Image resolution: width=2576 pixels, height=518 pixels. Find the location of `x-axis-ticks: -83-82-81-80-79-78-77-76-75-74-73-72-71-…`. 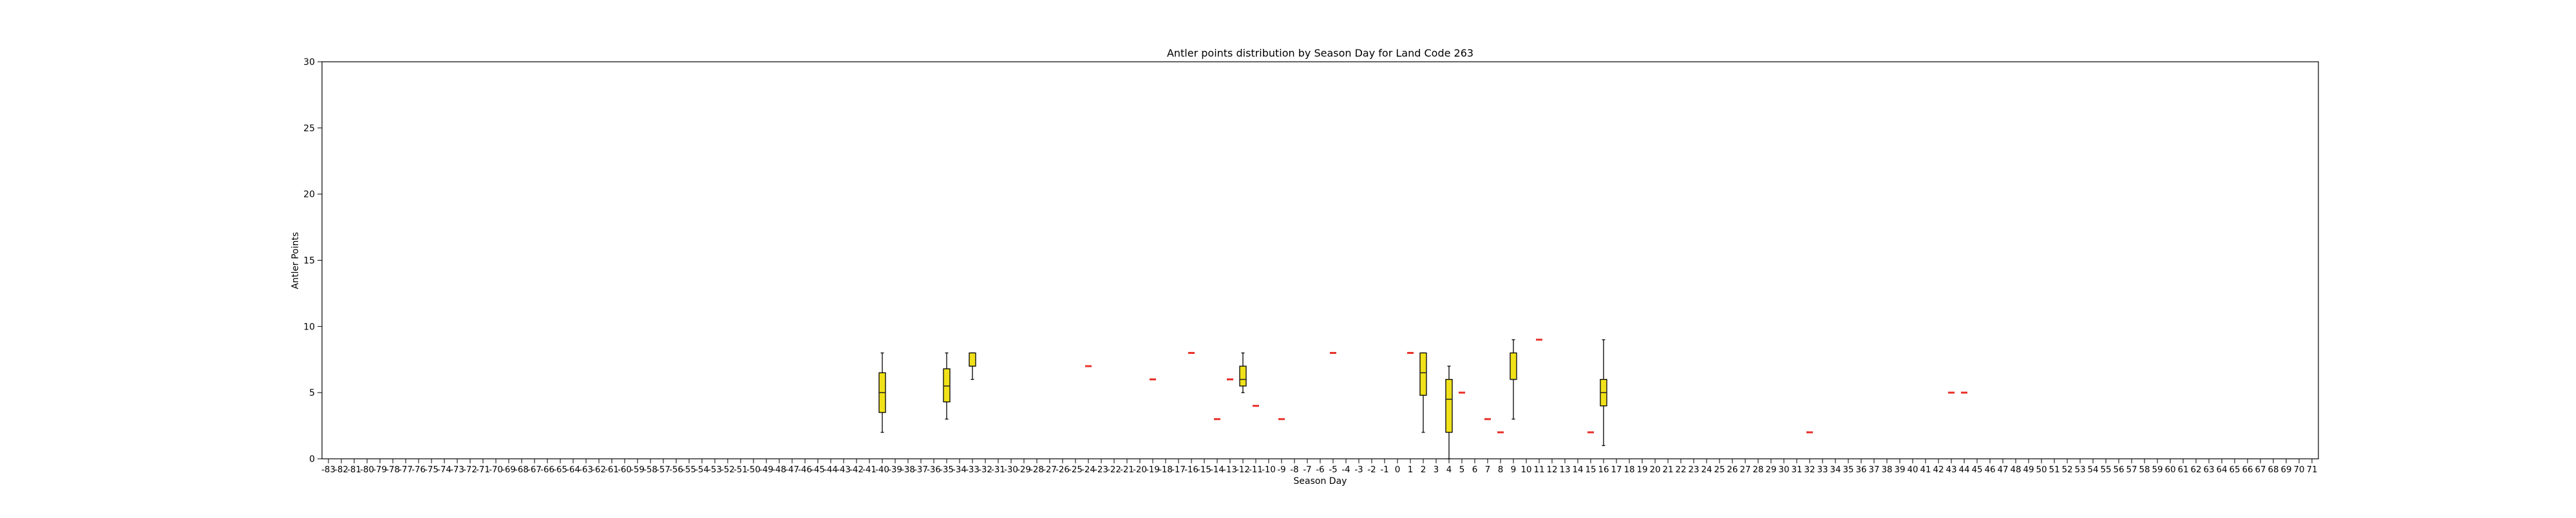

x-axis-ticks: -83-82-81-80-79-78-77-76-75-74-73-72-71-… is located at coordinates (1319, 467).